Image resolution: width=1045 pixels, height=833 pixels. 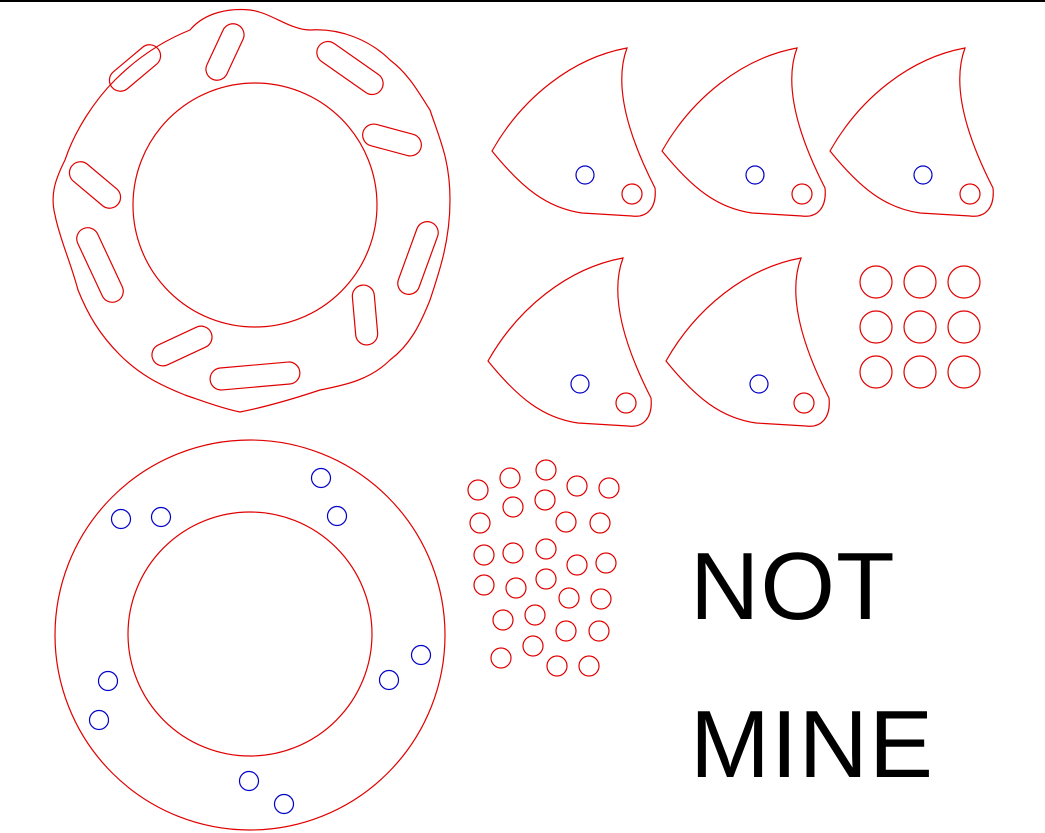 I want to click on plate-ring-inner, so click(x=250, y=634).